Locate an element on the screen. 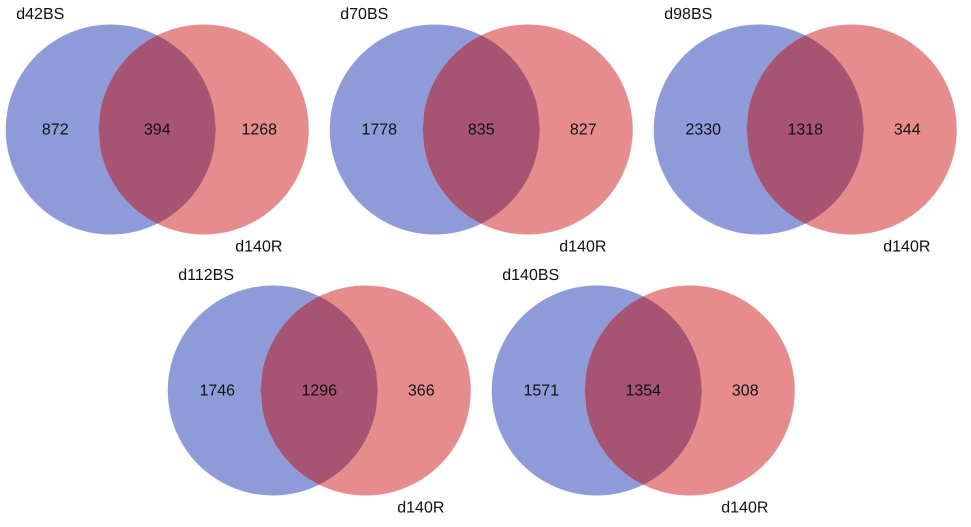 Image resolution: width=971 pixels, height=527 pixels. data-label: 1354 is located at coordinates (643, 391).